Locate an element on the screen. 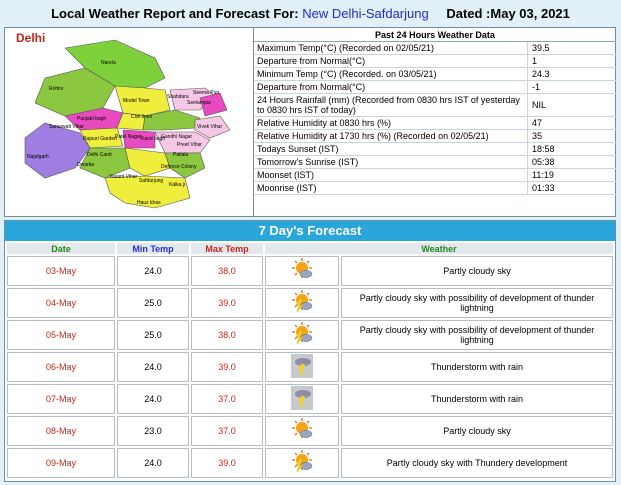 This screenshot has height=485, width=621. map-district-label: Saraswati Vihar is located at coordinates (66, 127).